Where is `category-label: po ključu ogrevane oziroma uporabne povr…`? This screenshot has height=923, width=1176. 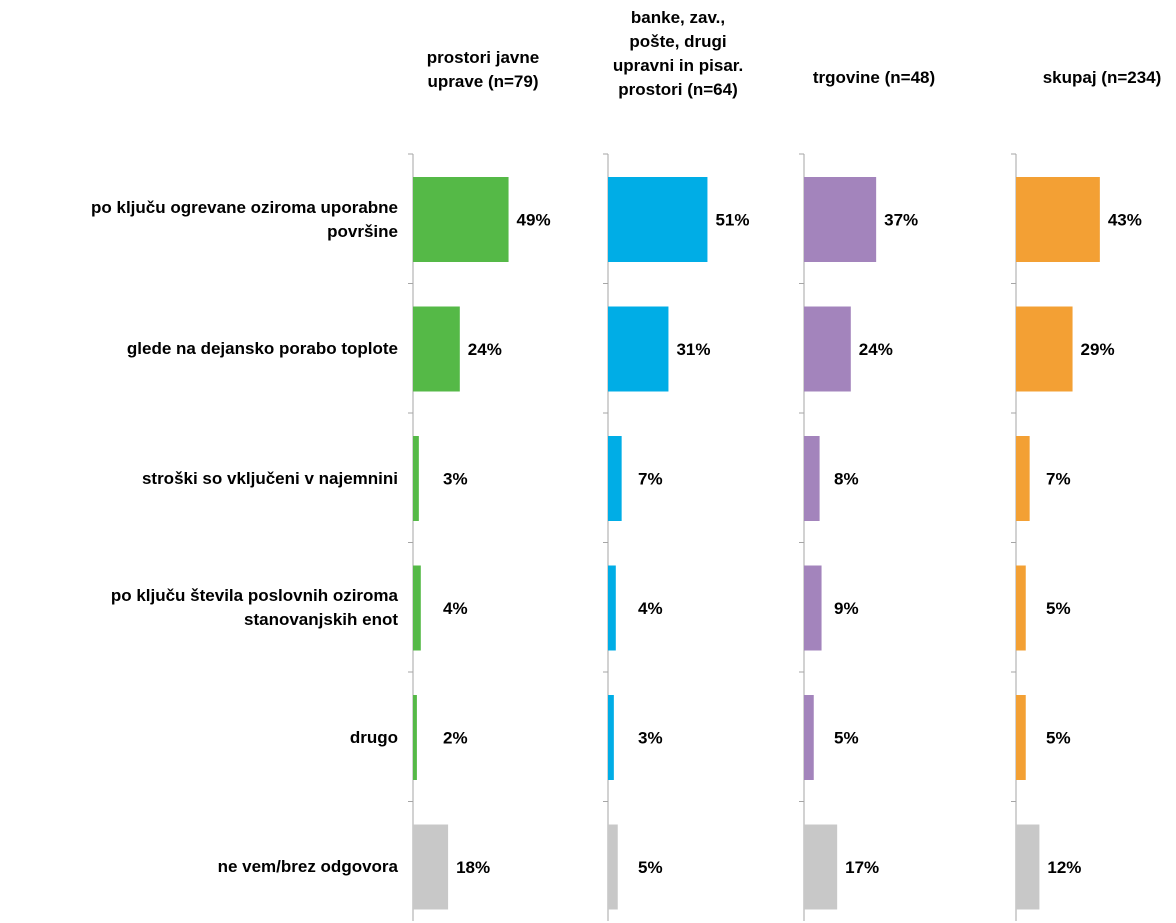 category-label: po ključu ogrevane oziroma uporabne povr… is located at coordinates (244, 219).